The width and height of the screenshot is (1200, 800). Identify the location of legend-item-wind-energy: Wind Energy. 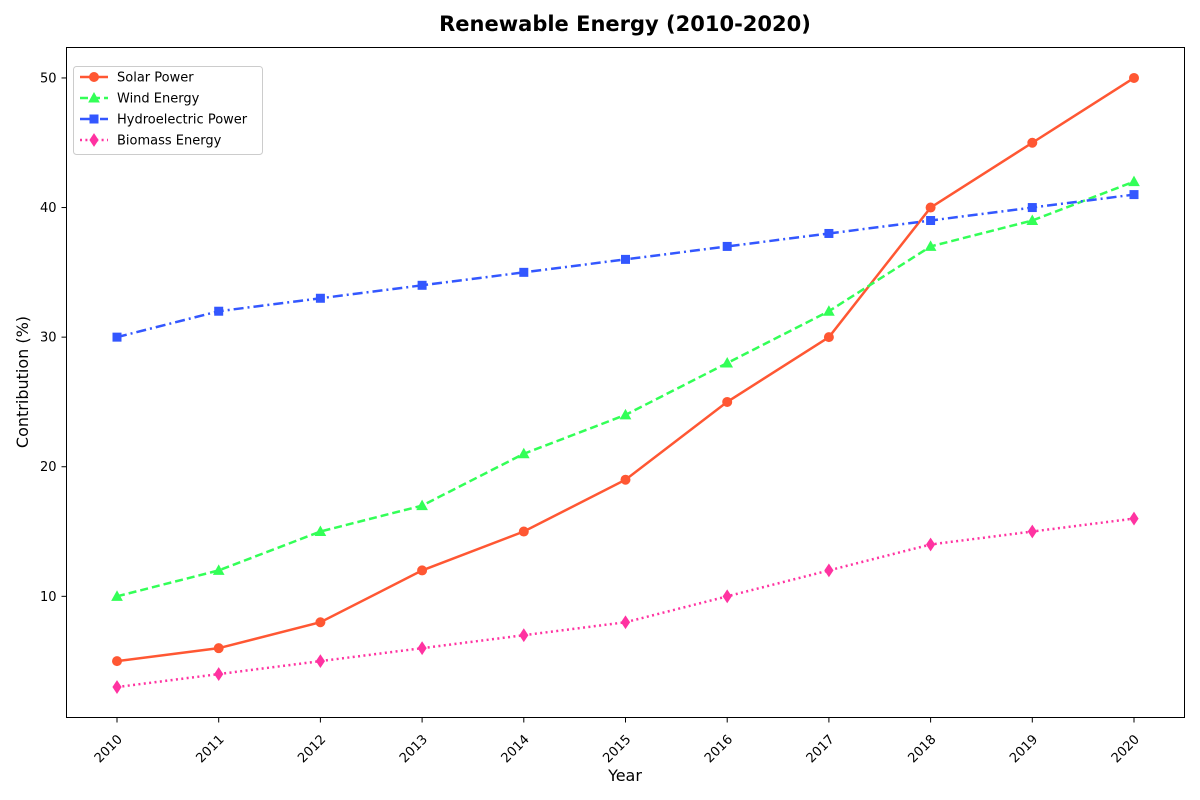
(140, 99).